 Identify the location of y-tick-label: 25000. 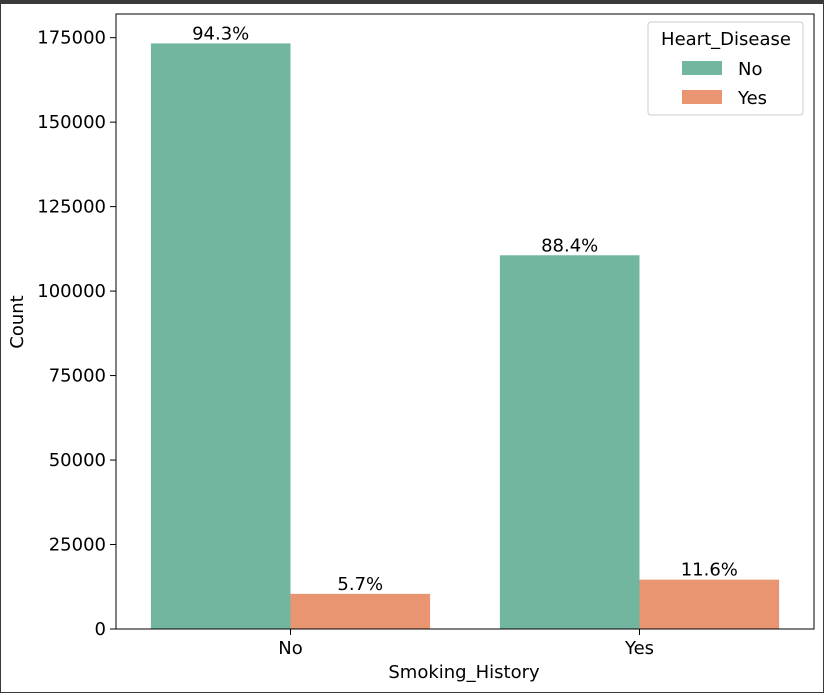
(77, 545).